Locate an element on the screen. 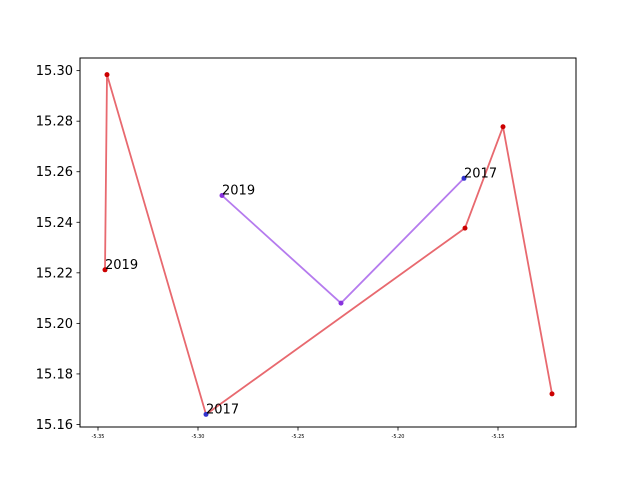  x-tick-label: -5.15 is located at coordinates (498, 437).